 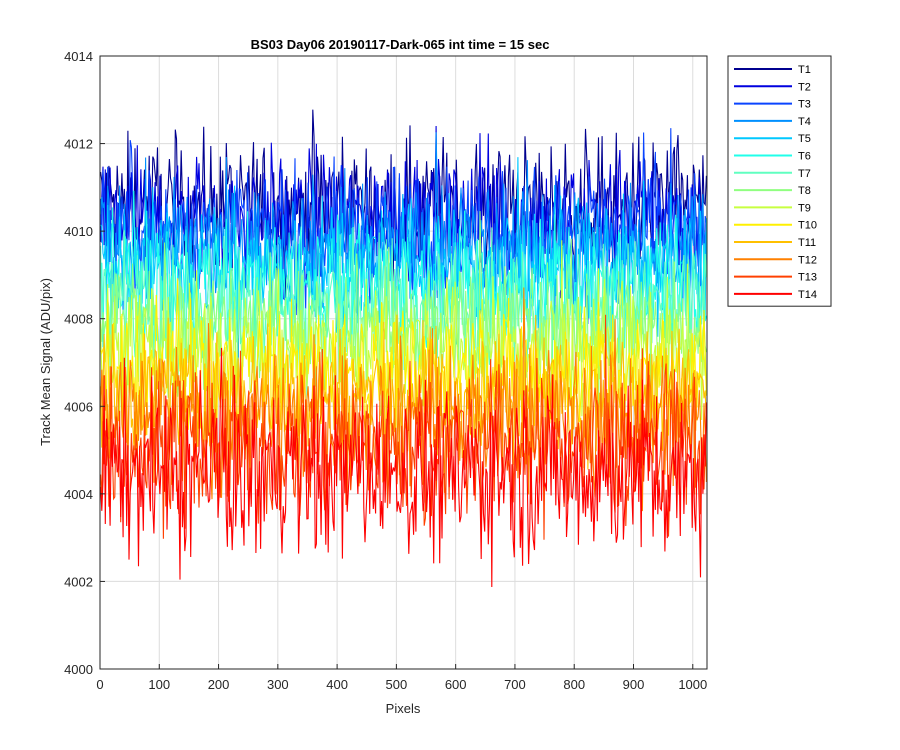 I want to click on legend-label-t7: T7, so click(x=804, y=174).